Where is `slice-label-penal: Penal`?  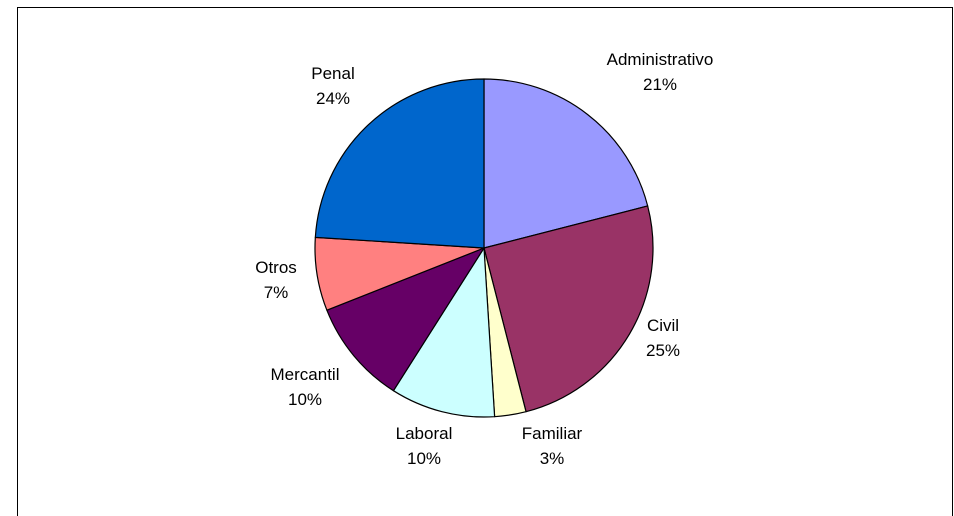
slice-label-penal: Penal is located at coordinates (332, 73).